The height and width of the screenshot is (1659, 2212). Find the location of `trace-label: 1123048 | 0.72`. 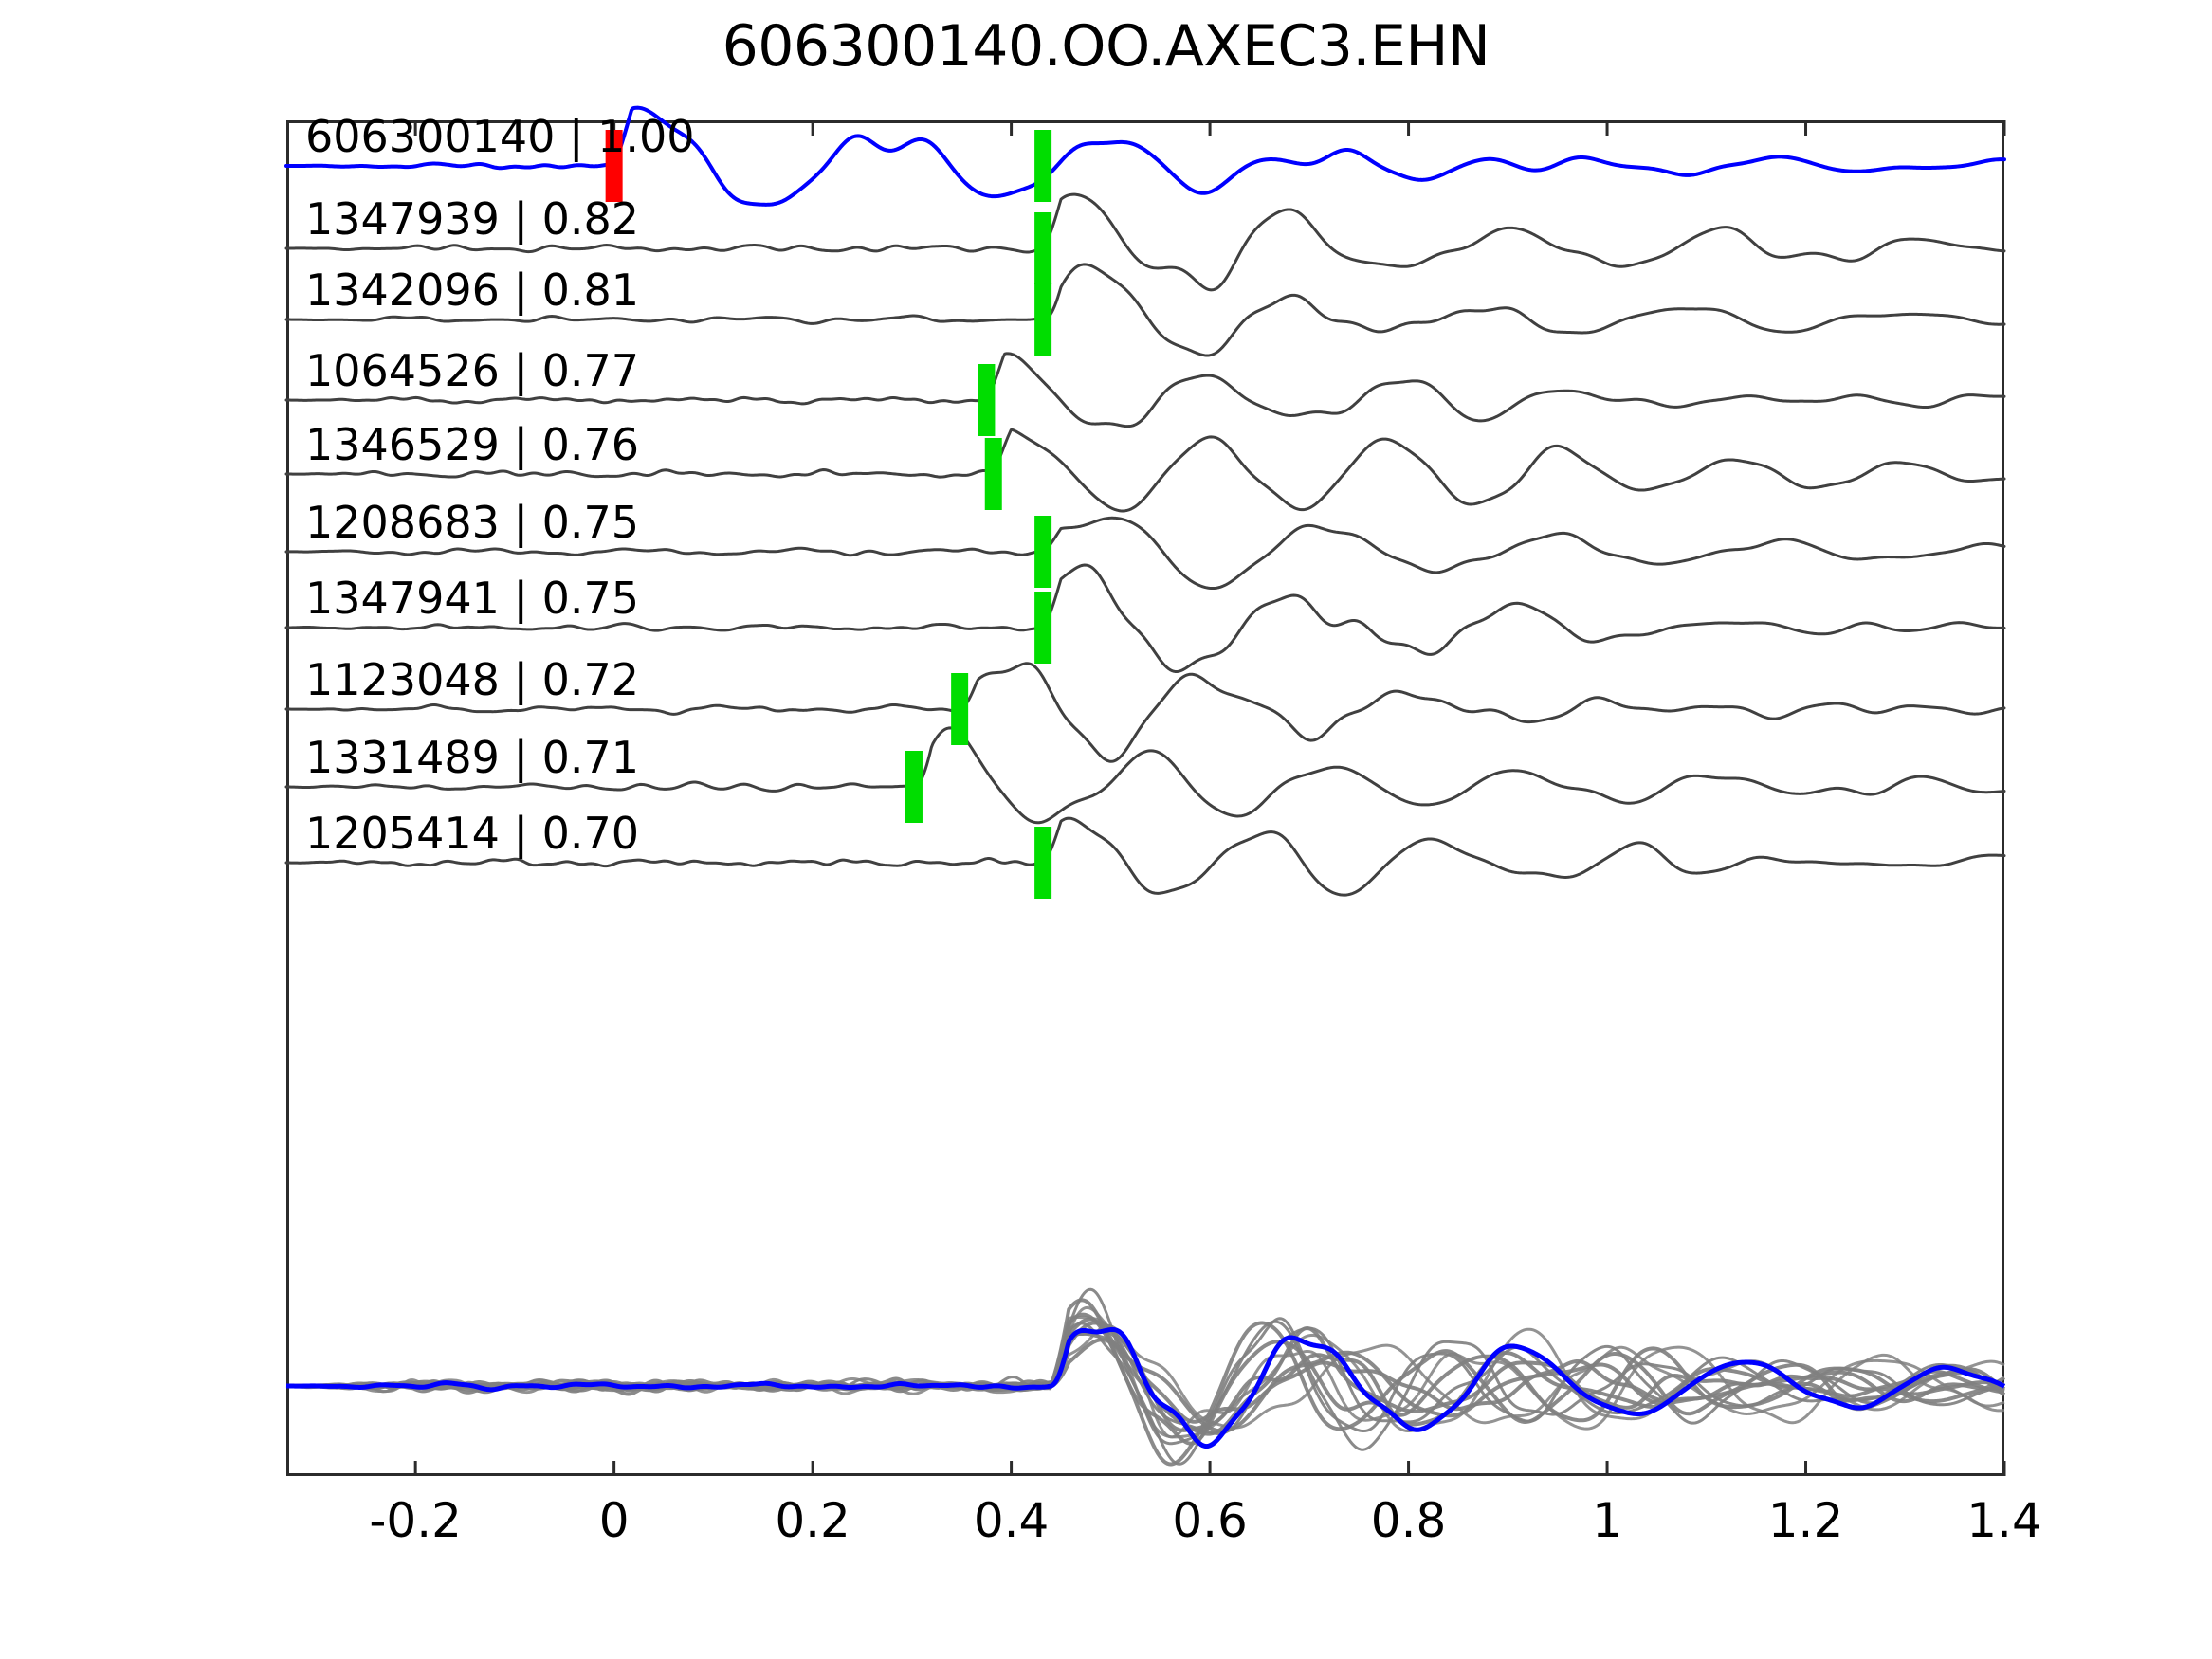

trace-label: 1123048 | 0.72 is located at coordinates (472, 679).